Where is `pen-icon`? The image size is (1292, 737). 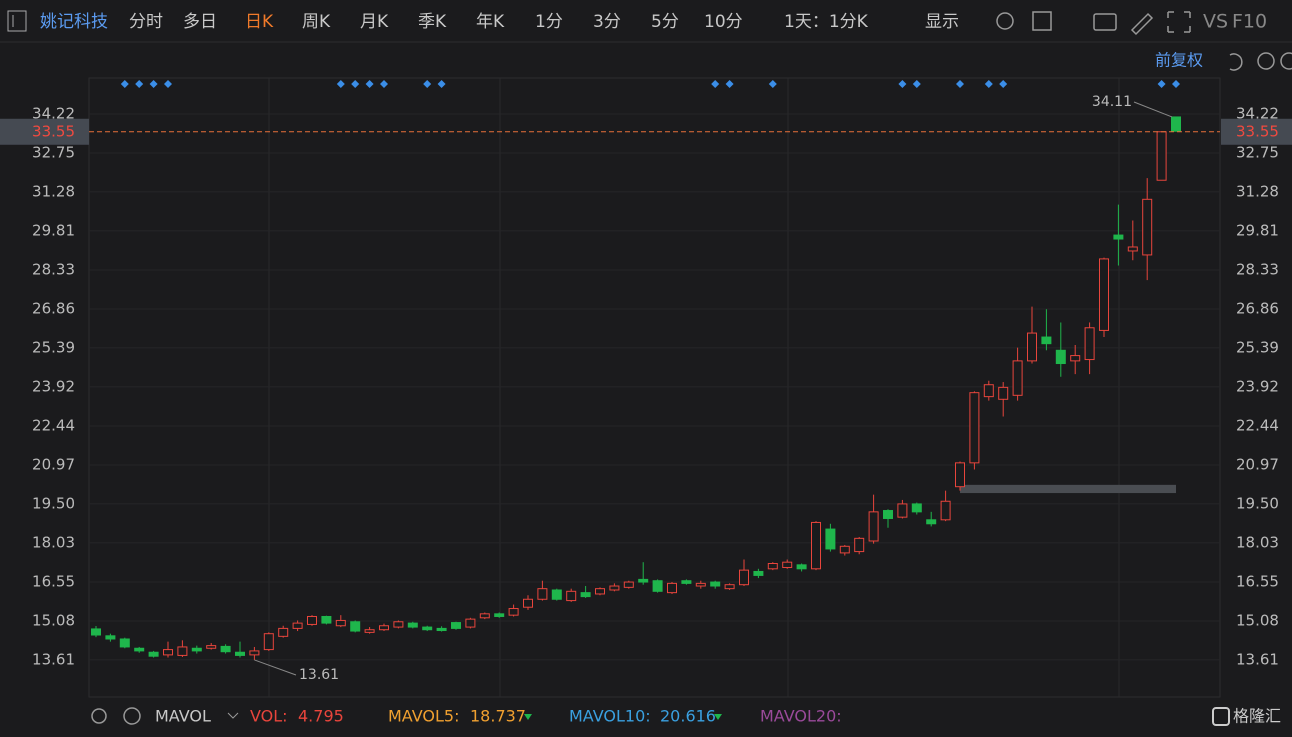 pen-icon is located at coordinates (1142, 24).